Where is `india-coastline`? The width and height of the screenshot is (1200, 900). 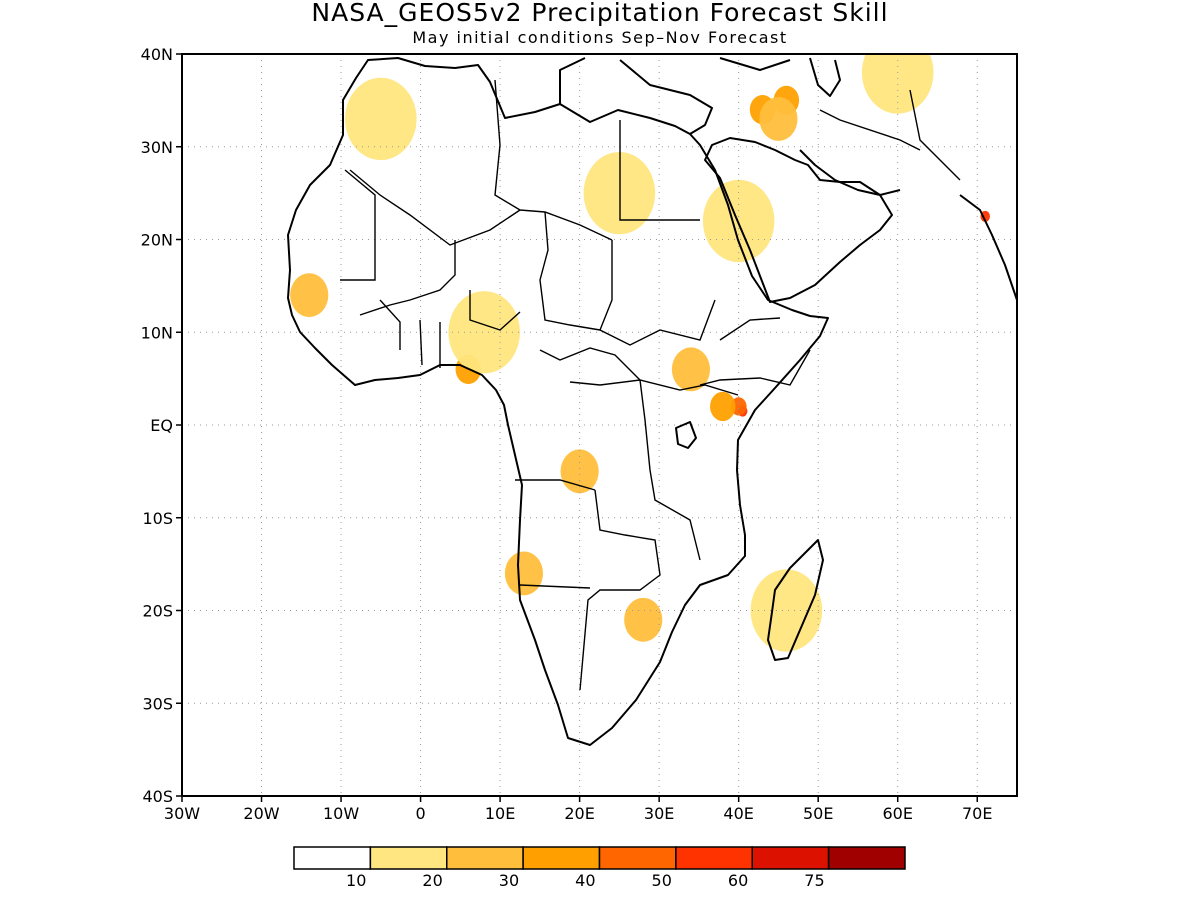
india-coastline is located at coordinates (988, 247).